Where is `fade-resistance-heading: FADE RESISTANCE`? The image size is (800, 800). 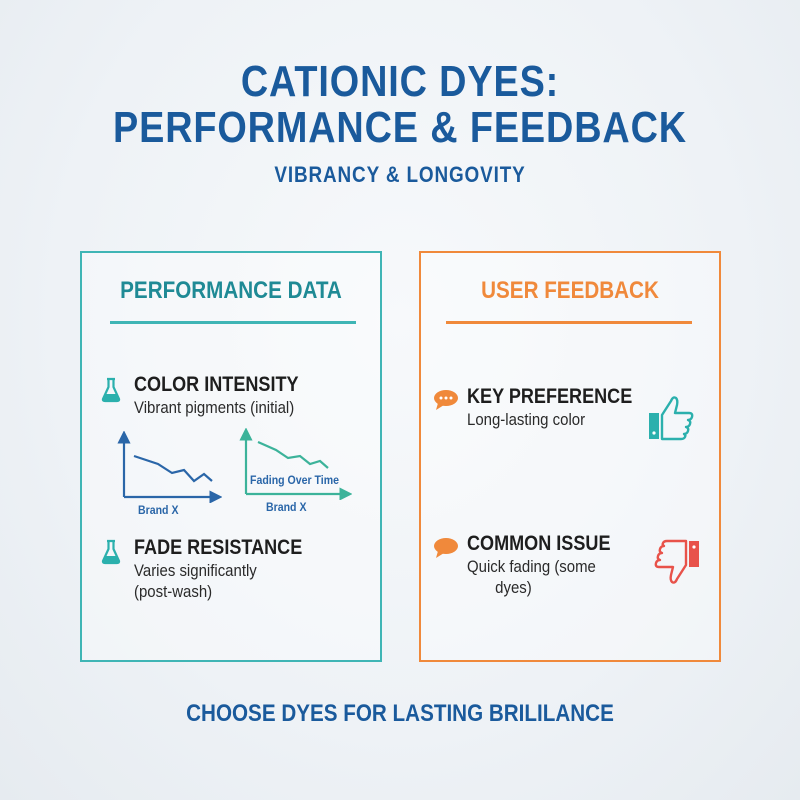 fade-resistance-heading: FADE RESISTANCE is located at coordinates (218, 547).